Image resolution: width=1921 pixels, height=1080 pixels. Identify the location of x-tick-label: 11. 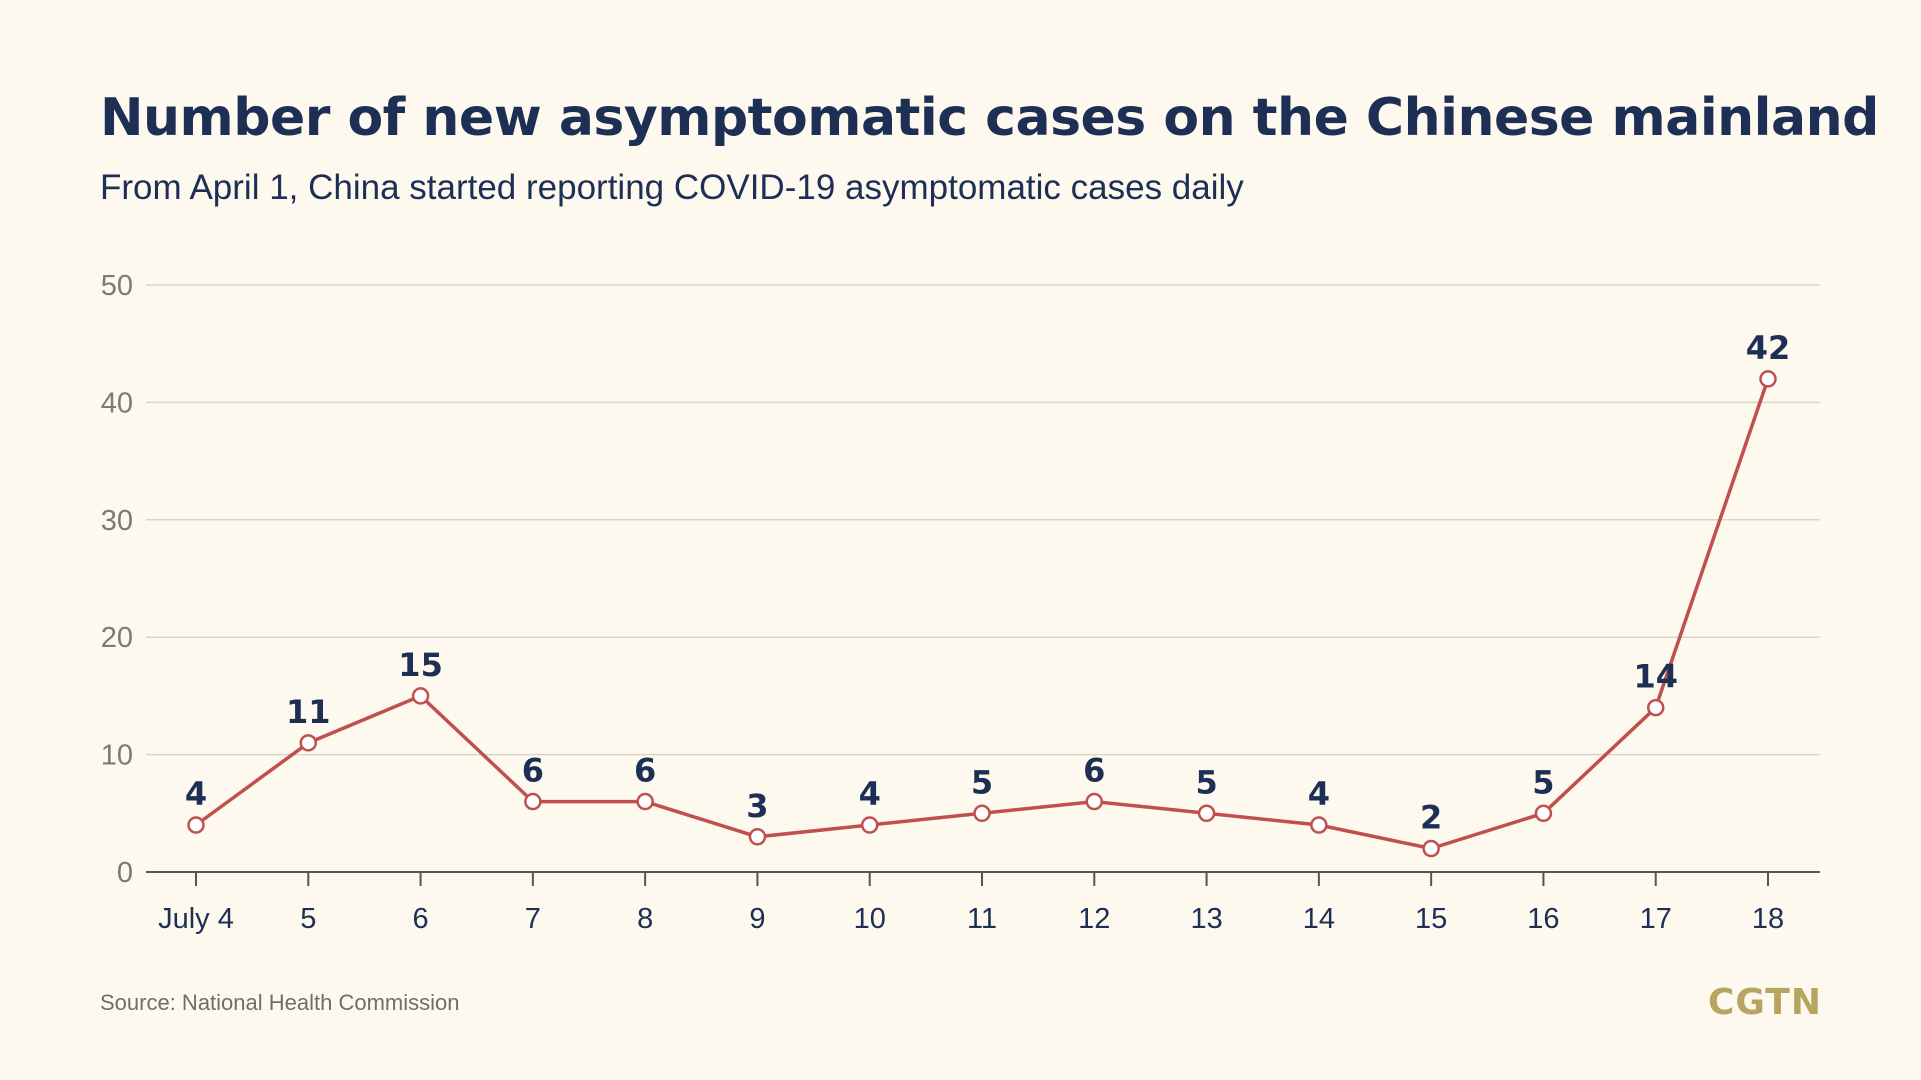
(982, 919).